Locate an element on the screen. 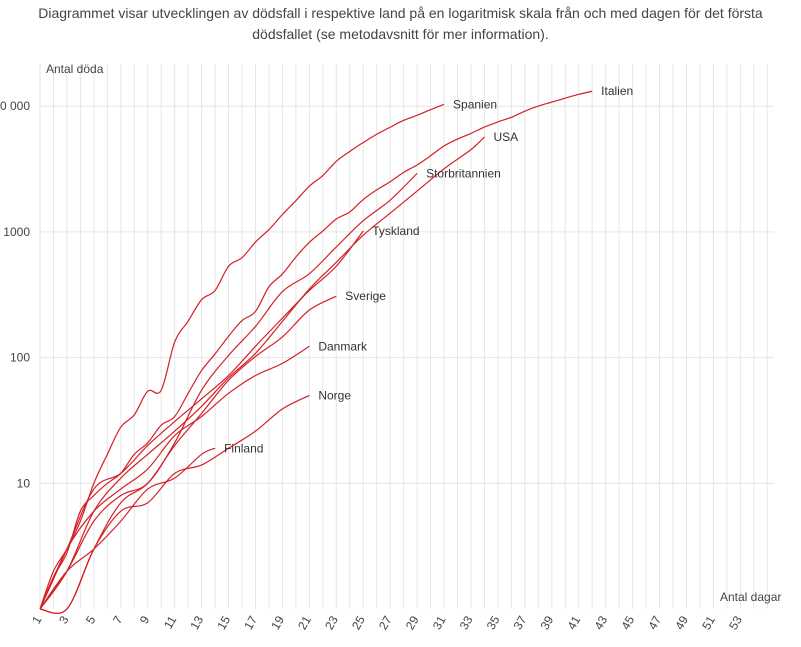  x-tick-label: 35 is located at coordinates (493, 622).